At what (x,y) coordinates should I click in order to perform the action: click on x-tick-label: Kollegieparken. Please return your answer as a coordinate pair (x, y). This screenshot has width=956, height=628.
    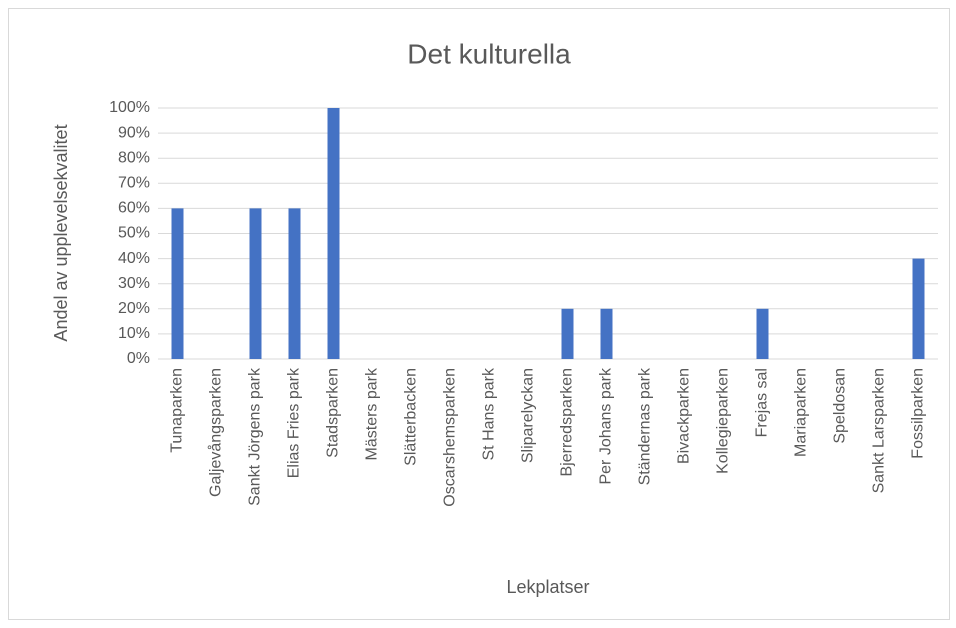
    Looking at the image, I should click on (723, 421).